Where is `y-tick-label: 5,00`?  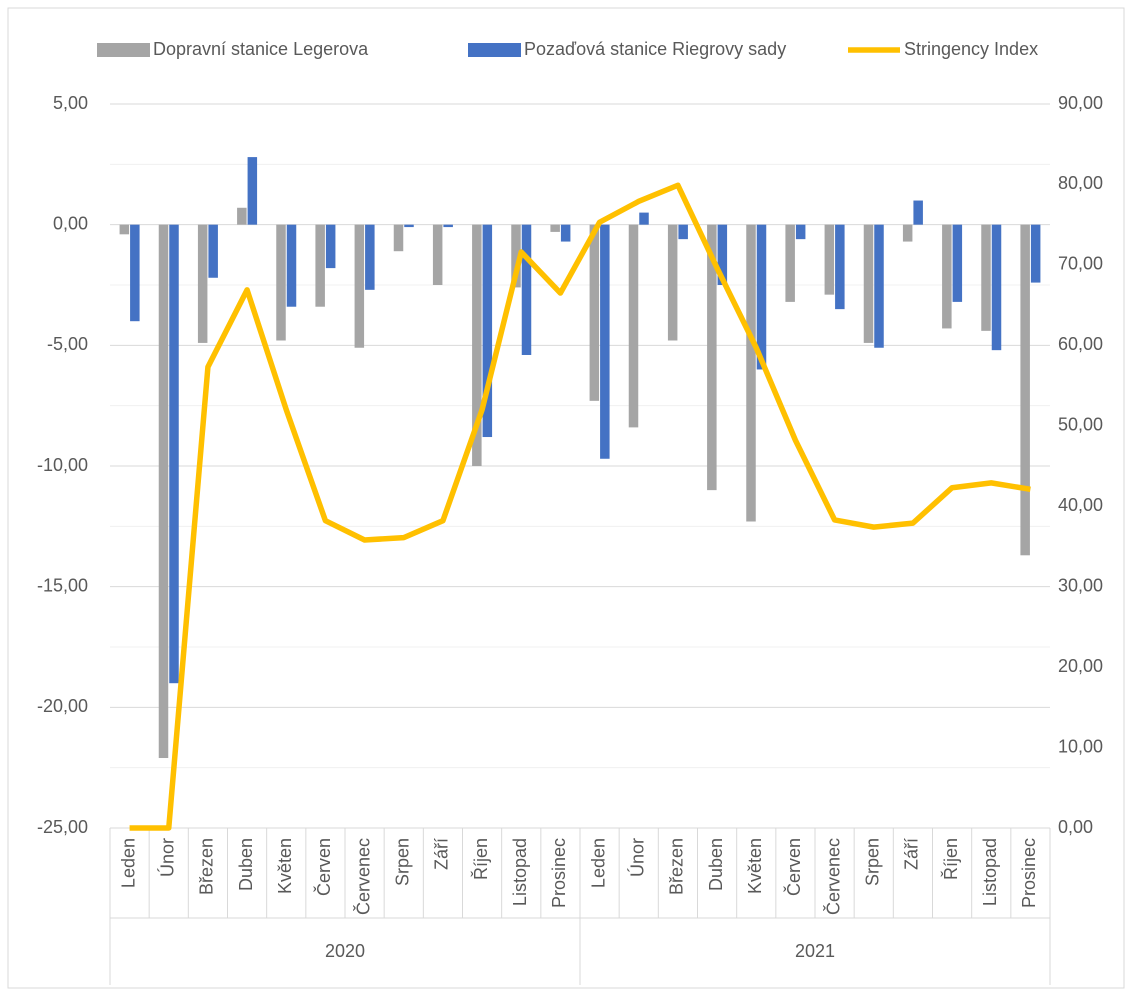
y-tick-label: 5,00 is located at coordinates (70, 103).